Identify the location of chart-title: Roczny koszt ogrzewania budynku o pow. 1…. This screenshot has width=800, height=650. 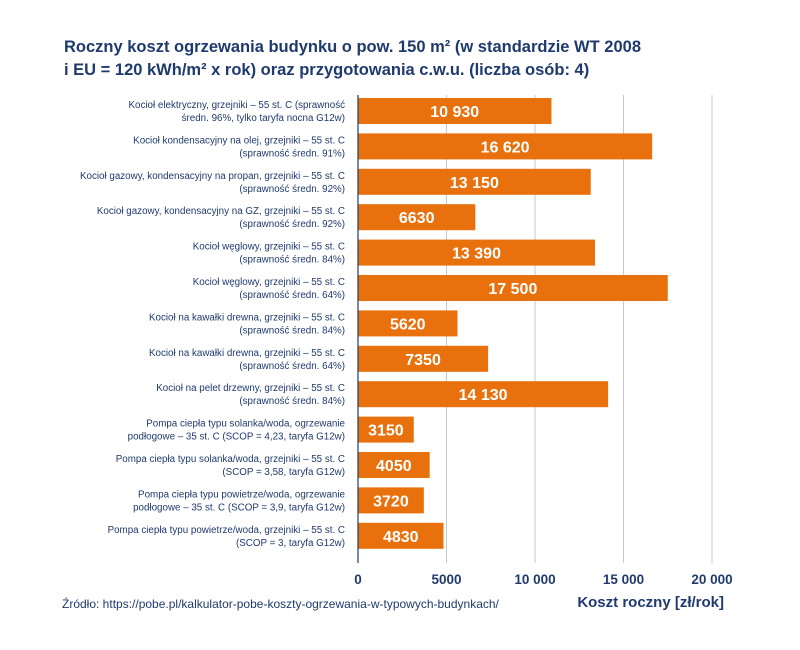
(404, 59).